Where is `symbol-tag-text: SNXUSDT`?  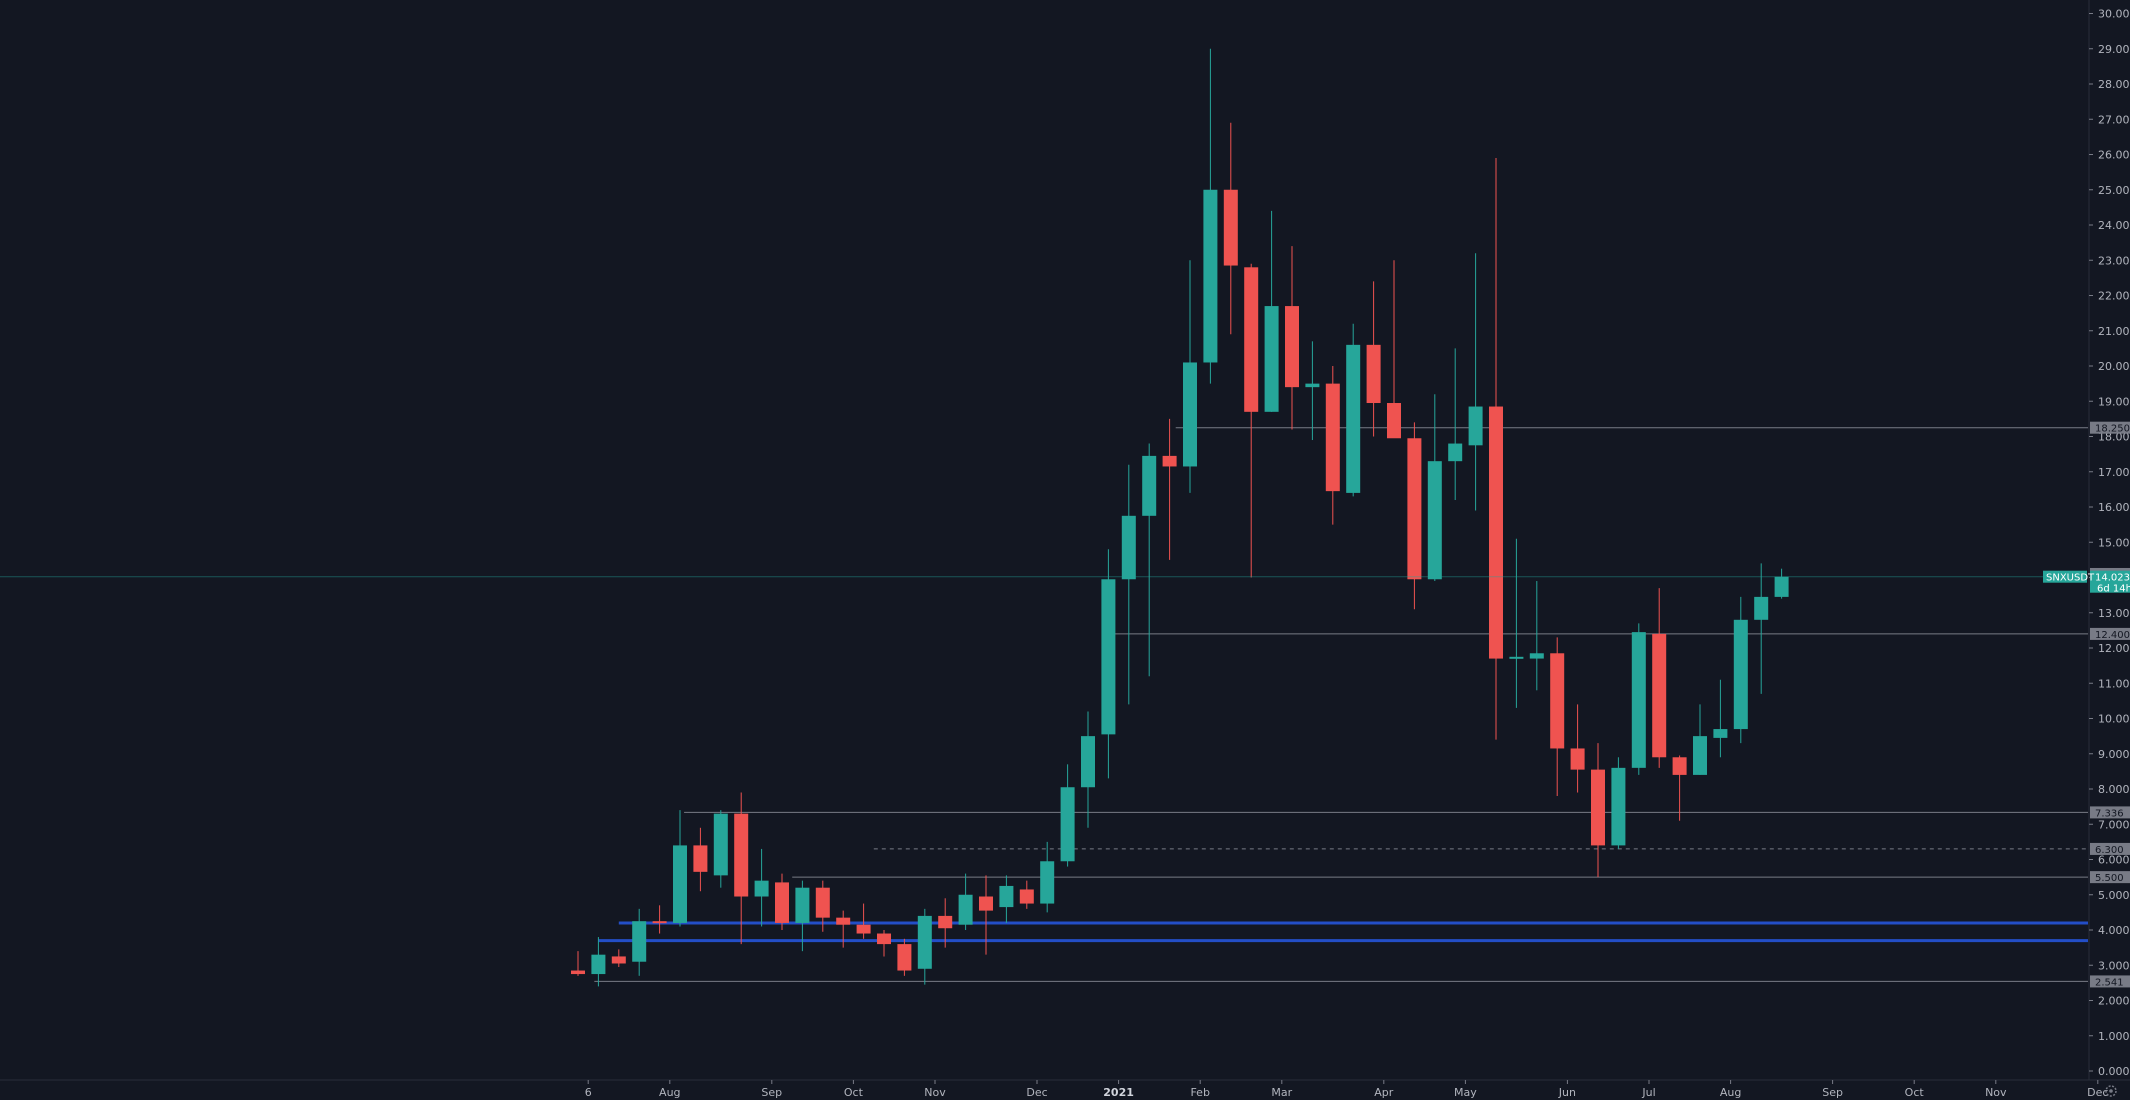 symbol-tag-text: SNXUSDT is located at coordinates (2070, 578).